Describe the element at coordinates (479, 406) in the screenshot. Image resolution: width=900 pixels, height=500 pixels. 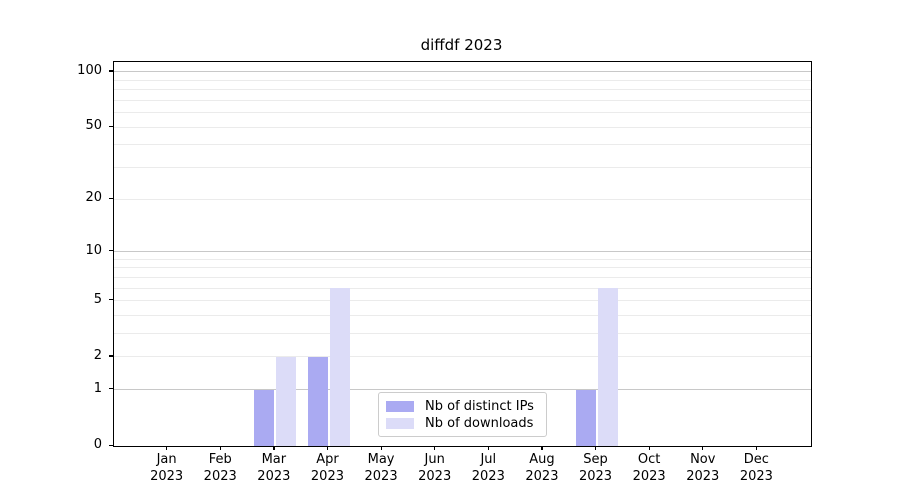
I see `legend-label-distinct-ips: Nb of distinct IPs` at that location.